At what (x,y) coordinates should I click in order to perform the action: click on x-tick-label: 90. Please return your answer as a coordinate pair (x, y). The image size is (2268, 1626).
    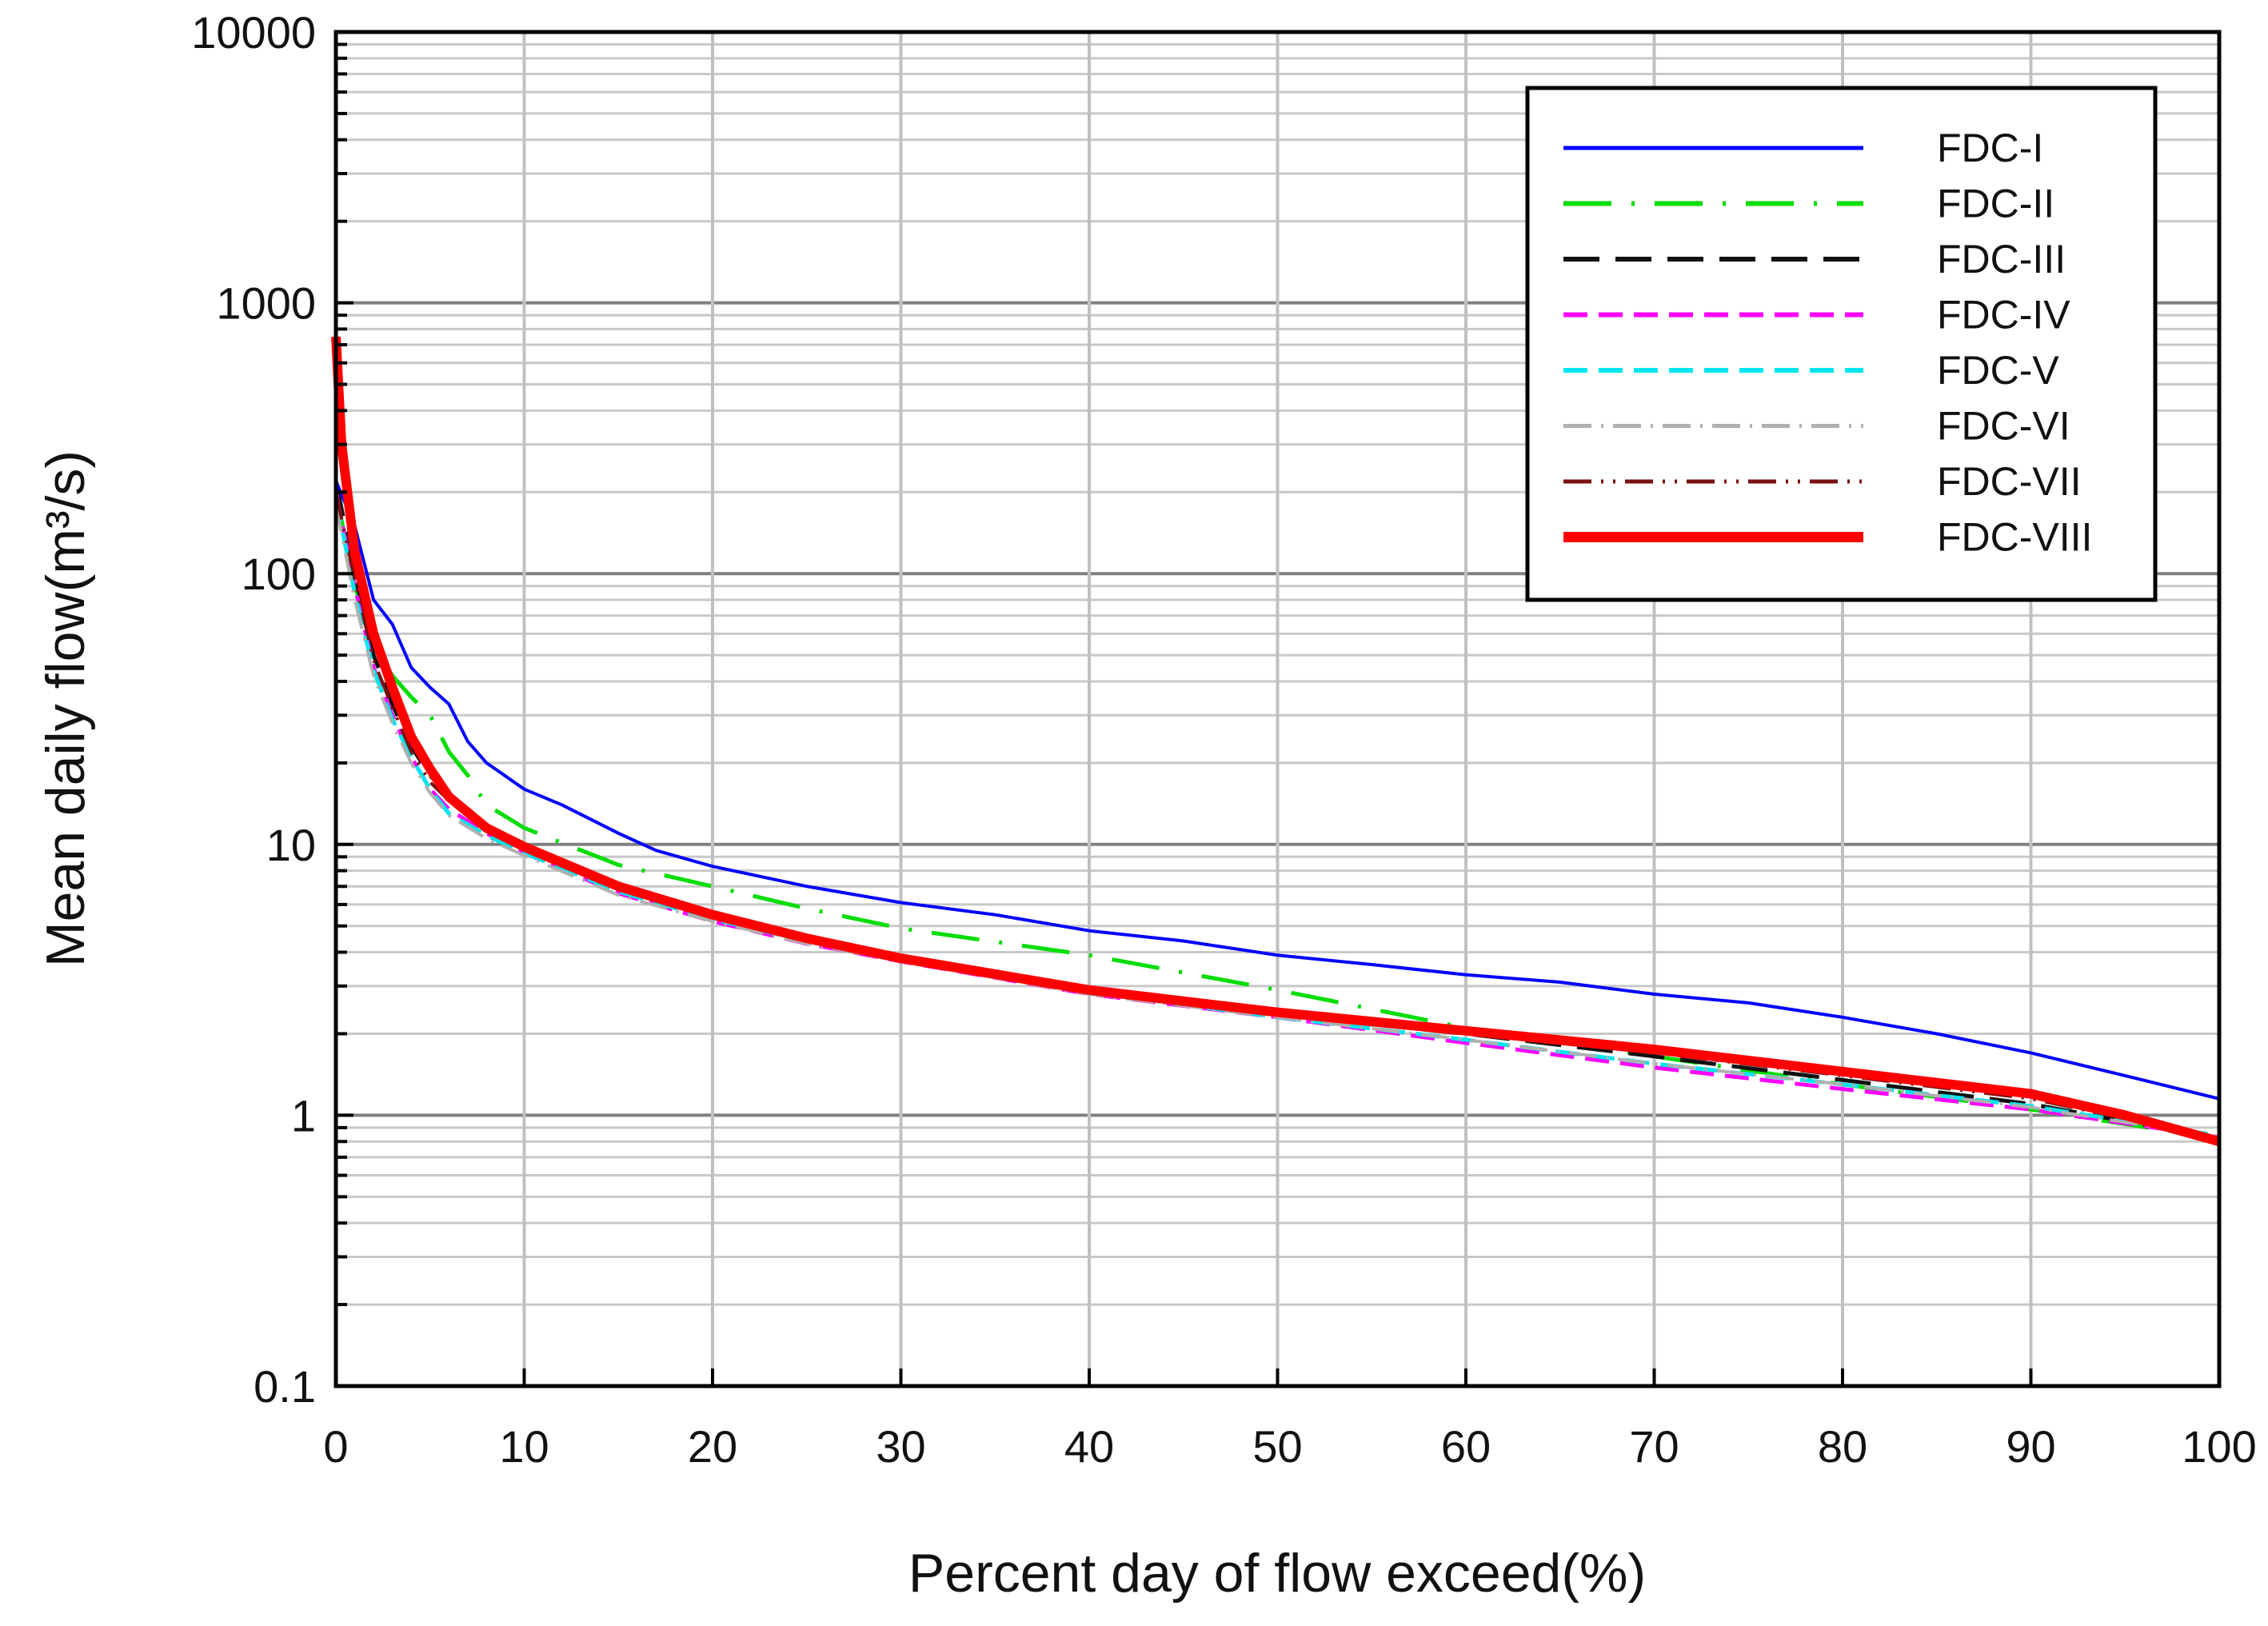
    Looking at the image, I should click on (2030, 1446).